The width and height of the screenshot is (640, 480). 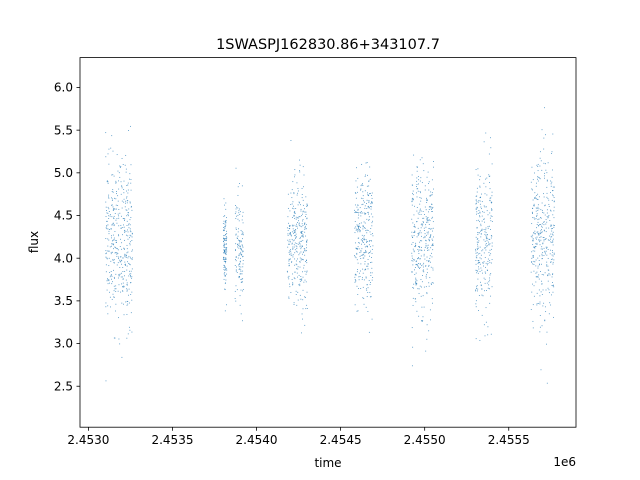 I want to click on x-axis: 2.4530 2.4535 2.4540 2.4545 2.4550 2.4555, so click(x=298, y=437).